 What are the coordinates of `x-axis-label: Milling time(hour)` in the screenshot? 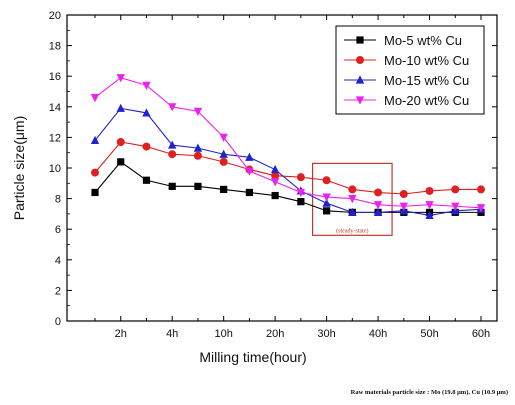 It's located at (252, 357).